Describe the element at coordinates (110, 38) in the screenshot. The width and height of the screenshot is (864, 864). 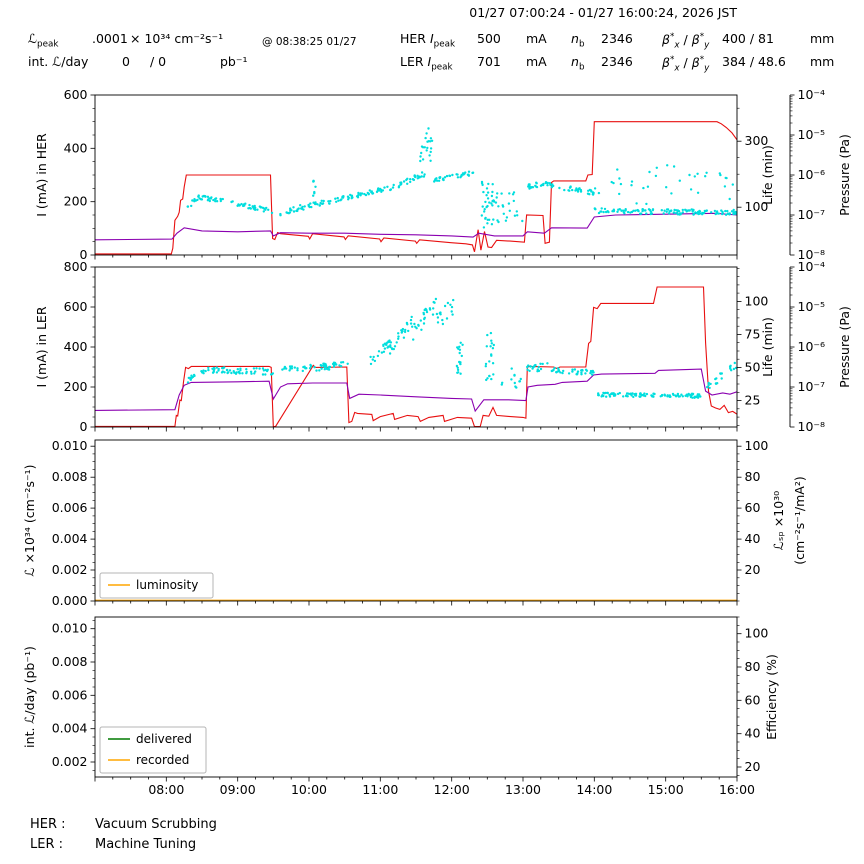
I see `lpeak-value: .0001` at that location.